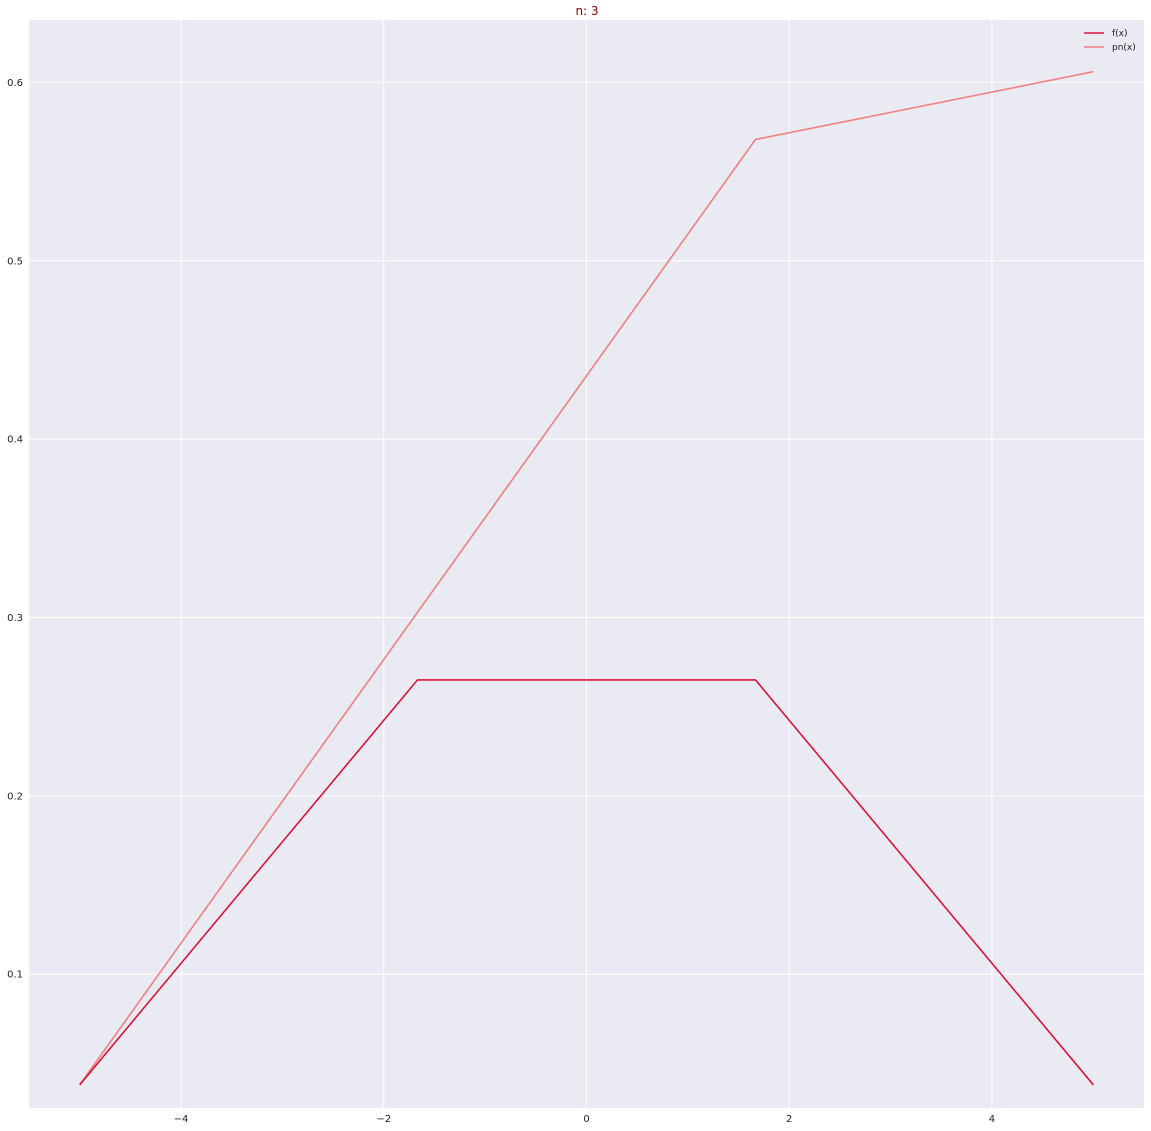 The image size is (1151, 1131). Describe the element at coordinates (15, 440) in the screenshot. I see `y-tick-label: 0.4` at that location.